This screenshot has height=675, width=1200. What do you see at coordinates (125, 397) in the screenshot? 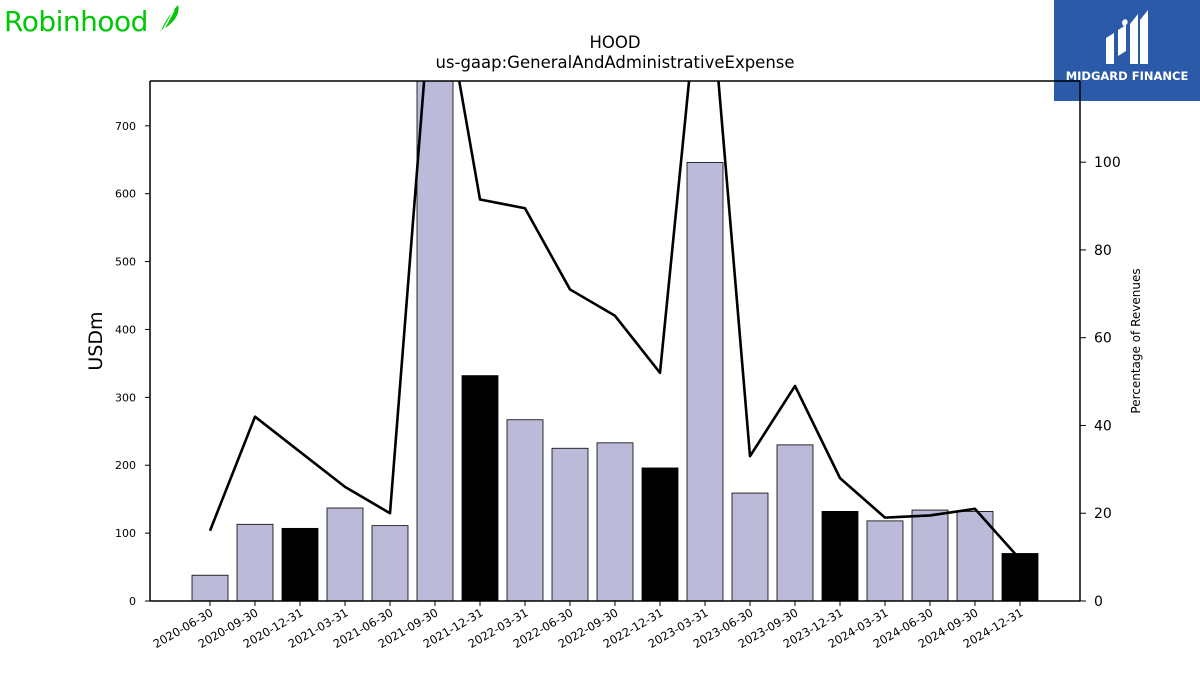
I see `y-tick-label: 300` at bounding box center [125, 397].